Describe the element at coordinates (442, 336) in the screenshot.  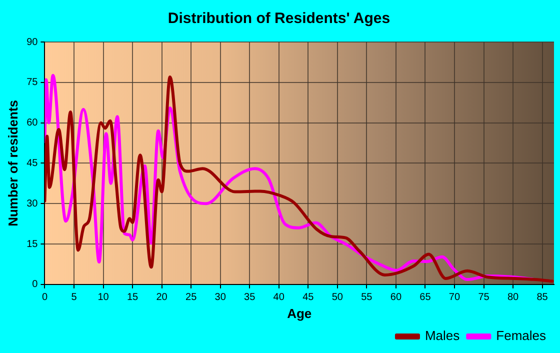
I see `legend-label: Males` at that location.